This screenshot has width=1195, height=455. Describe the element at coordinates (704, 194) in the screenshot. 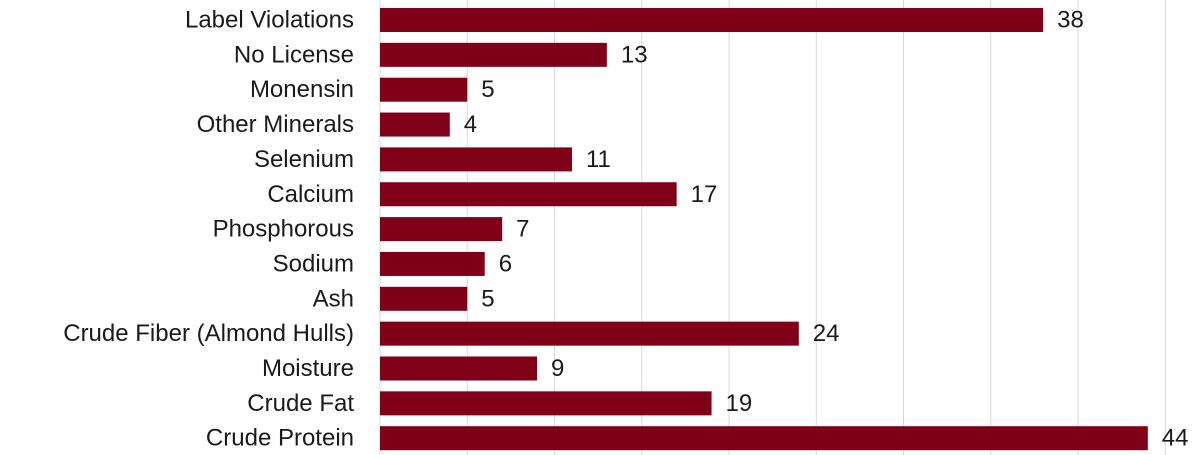

I see `value-label-5: 17` at that location.